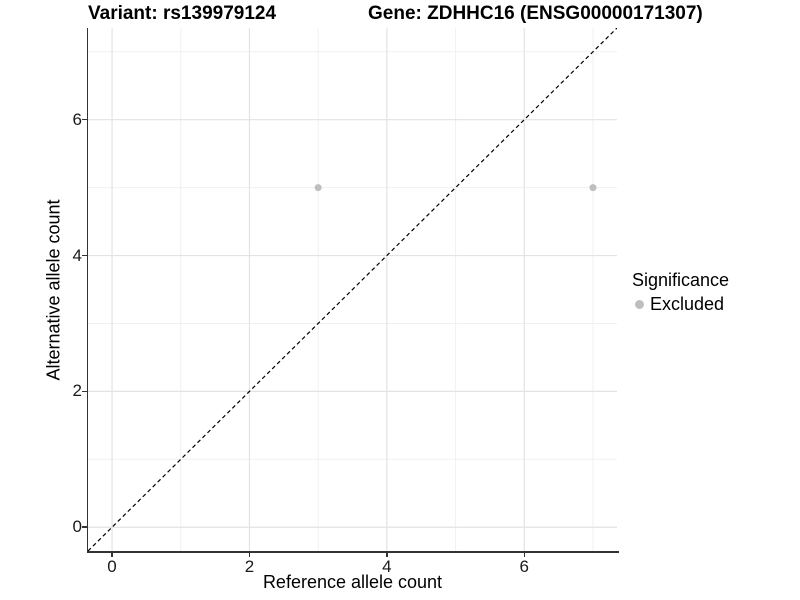 The width and height of the screenshot is (800, 600). What do you see at coordinates (352, 582) in the screenshot?
I see `x-axis-title: Reference allele count` at bounding box center [352, 582].